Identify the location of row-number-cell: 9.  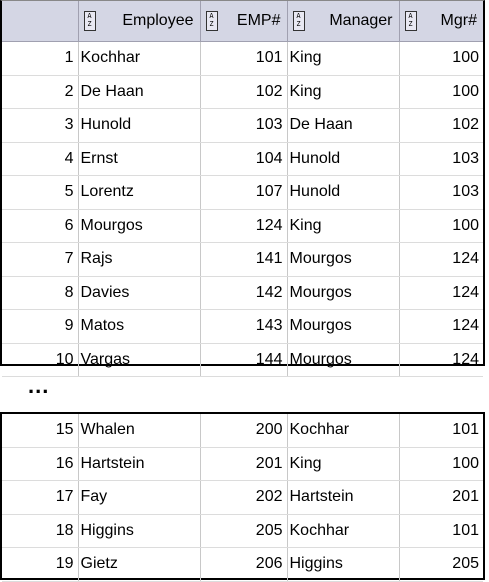
(40, 326).